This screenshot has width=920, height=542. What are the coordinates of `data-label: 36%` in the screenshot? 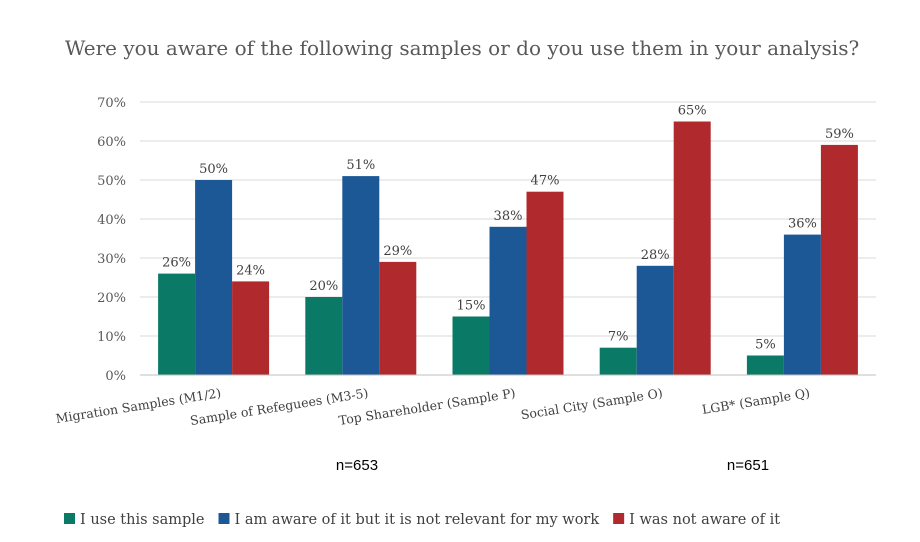 It's located at (802, 224).